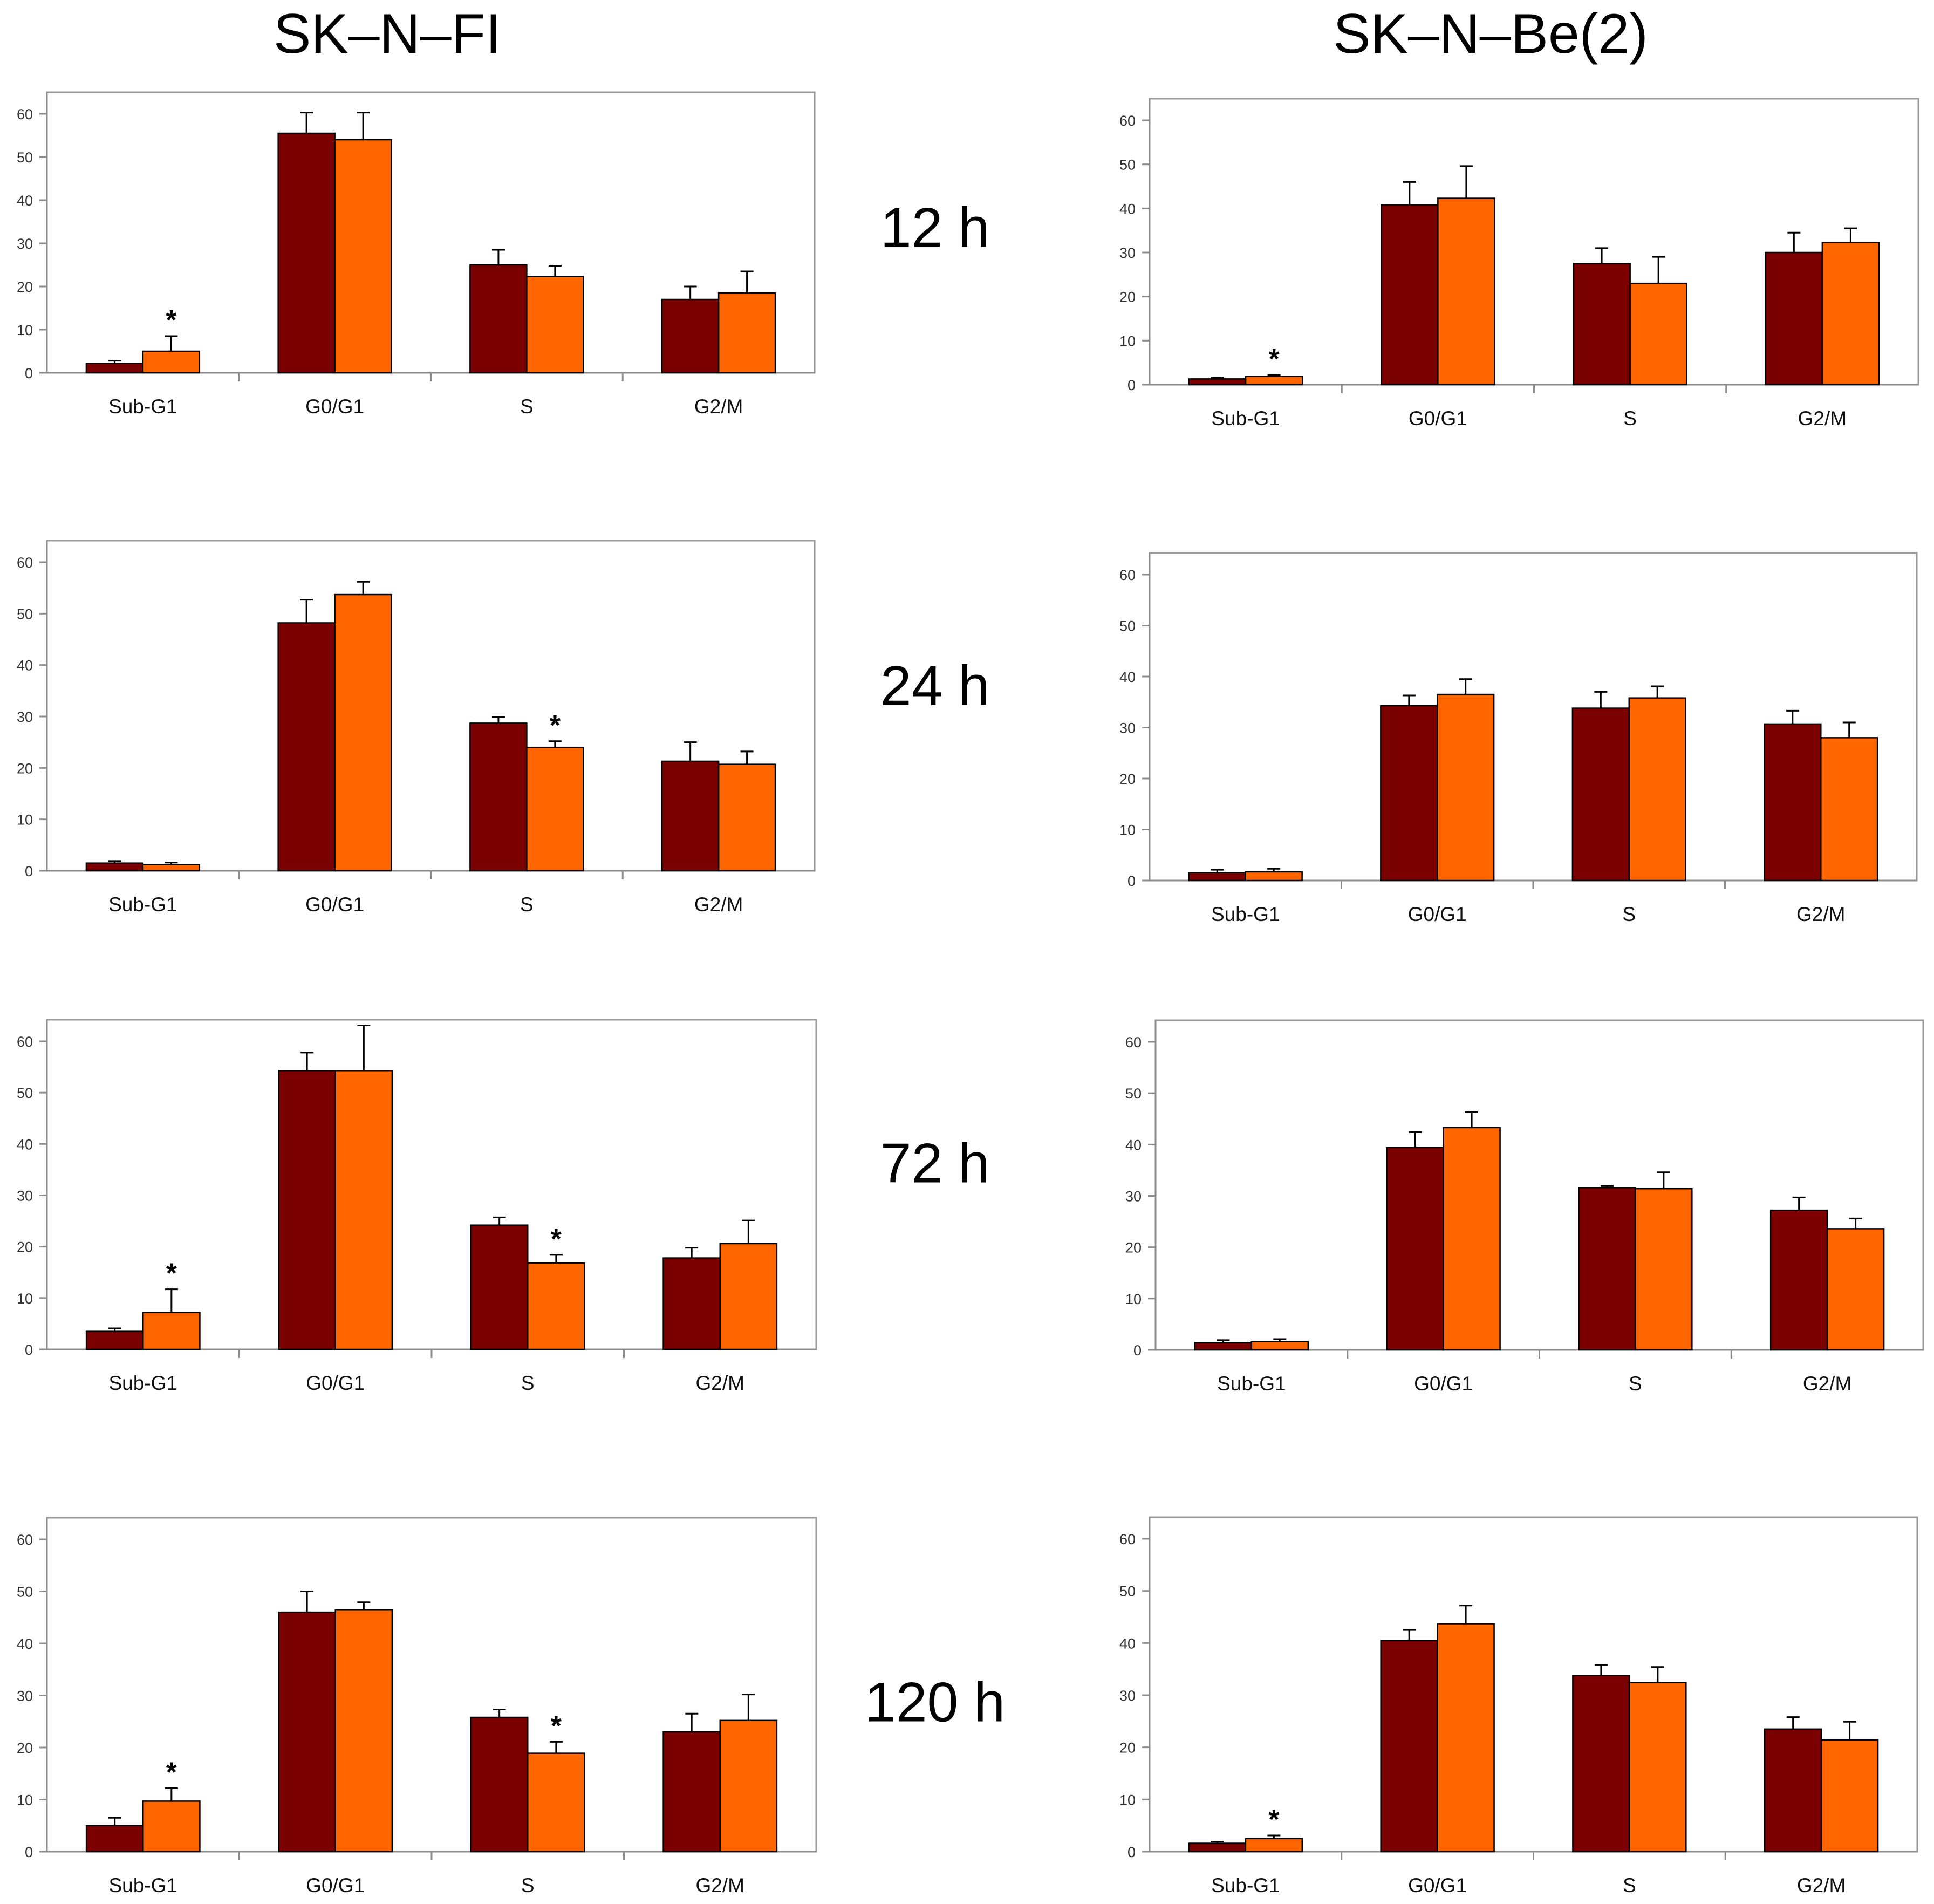  Describe the element at coordinates (1525, 1207) in the screenshot. I see `chart-panel-5: 0 10 20 30 40 50 60 Sub-G1 G0/G1 S G2/M` at that location.